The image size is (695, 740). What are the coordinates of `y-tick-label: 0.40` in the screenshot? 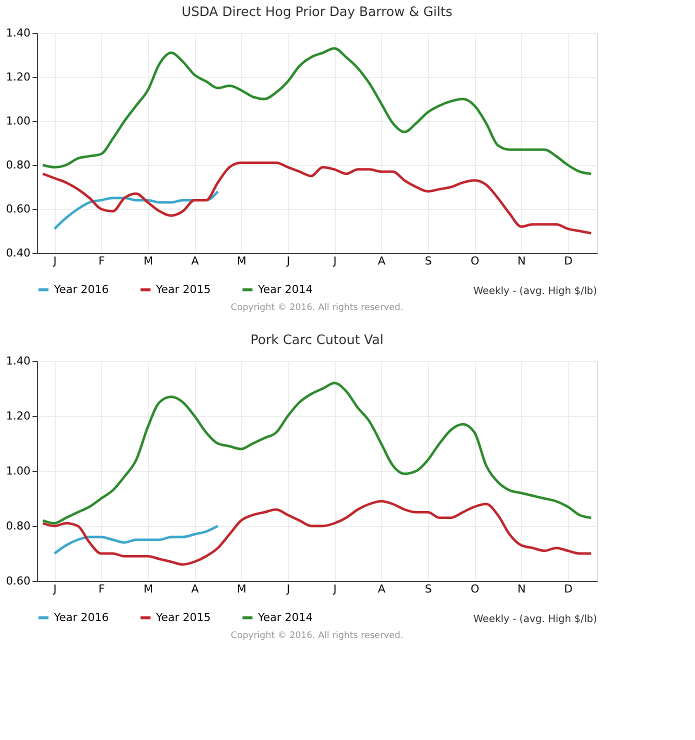 It's located at (18, 253).